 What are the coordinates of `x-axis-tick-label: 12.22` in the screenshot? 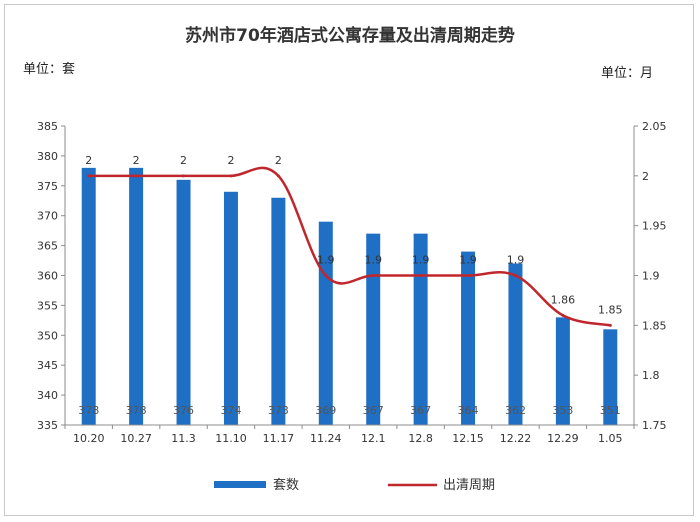 It's located at (516, 438).